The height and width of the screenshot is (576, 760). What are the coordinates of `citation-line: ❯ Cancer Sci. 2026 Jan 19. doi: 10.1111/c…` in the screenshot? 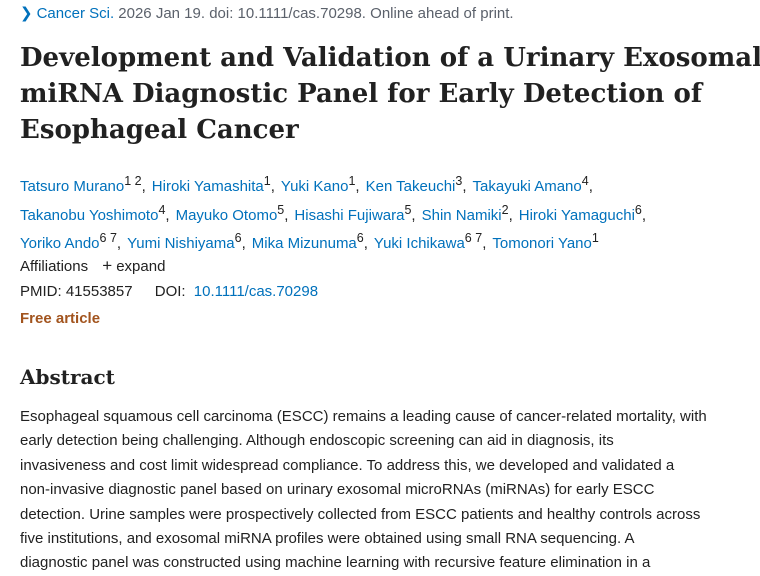 It's located at (267, 13).